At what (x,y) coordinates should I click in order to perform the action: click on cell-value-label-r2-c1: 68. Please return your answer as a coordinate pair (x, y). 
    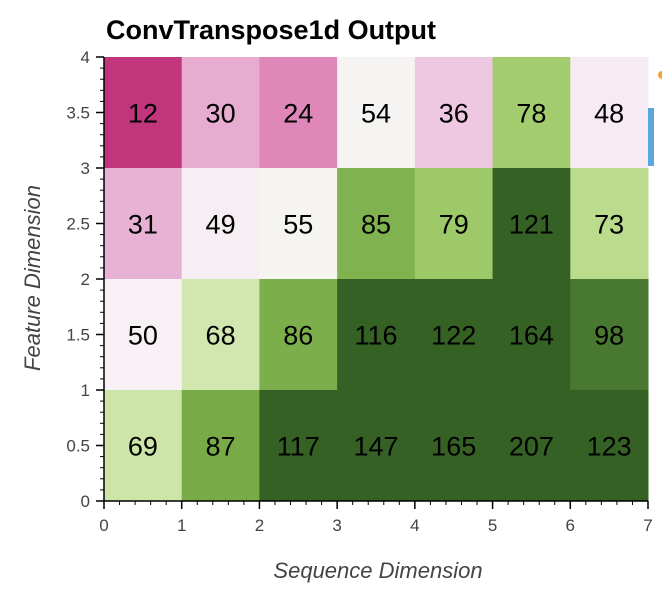
    Looking at the image, I should click on (221, 336).